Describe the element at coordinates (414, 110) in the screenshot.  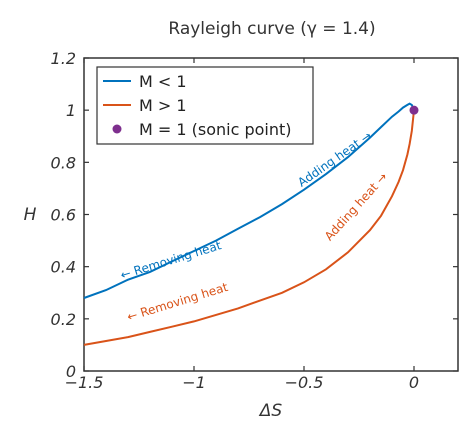
I see `sonic-point-marker` at that location.